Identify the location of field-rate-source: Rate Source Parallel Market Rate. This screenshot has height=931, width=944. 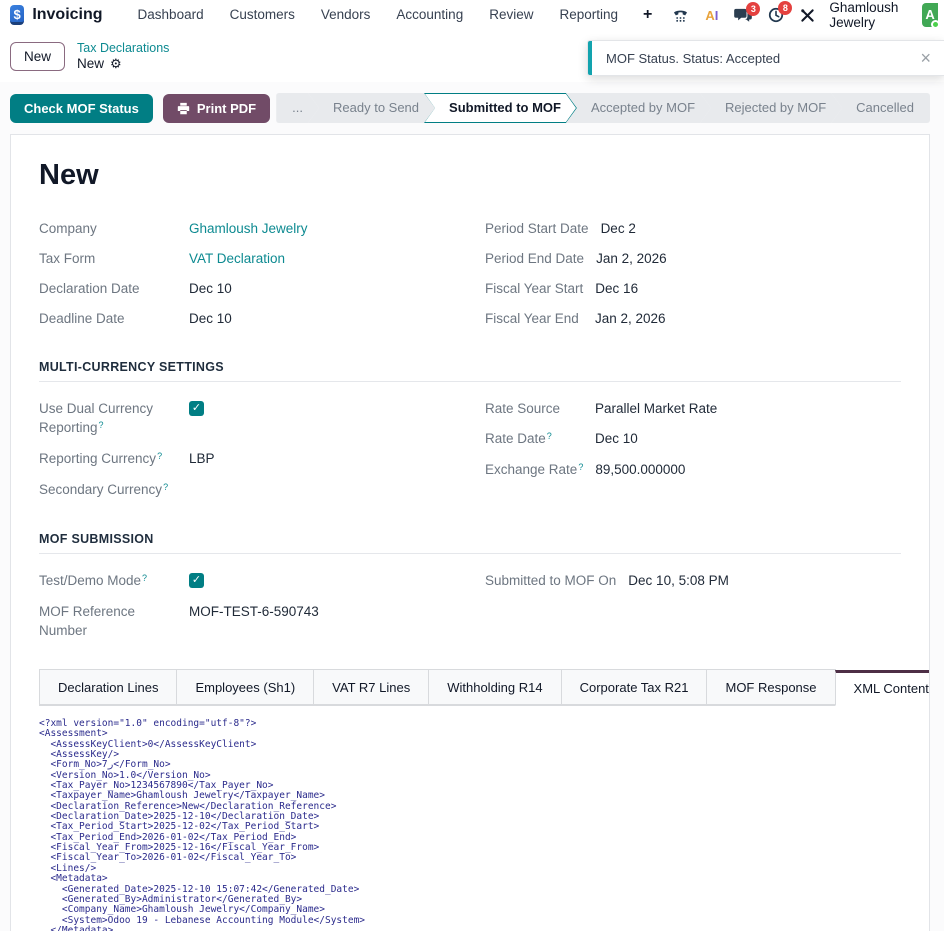
(693, 409).